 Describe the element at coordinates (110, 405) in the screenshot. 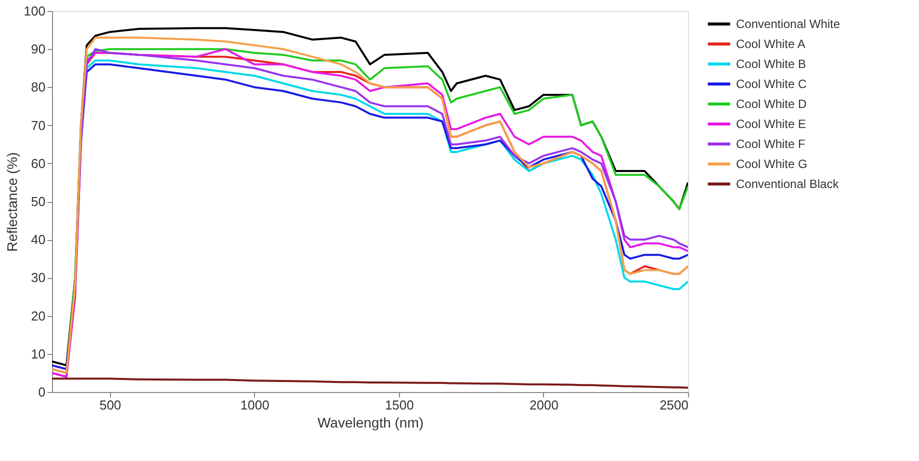

I see `x-tick-label: 500` at that location.